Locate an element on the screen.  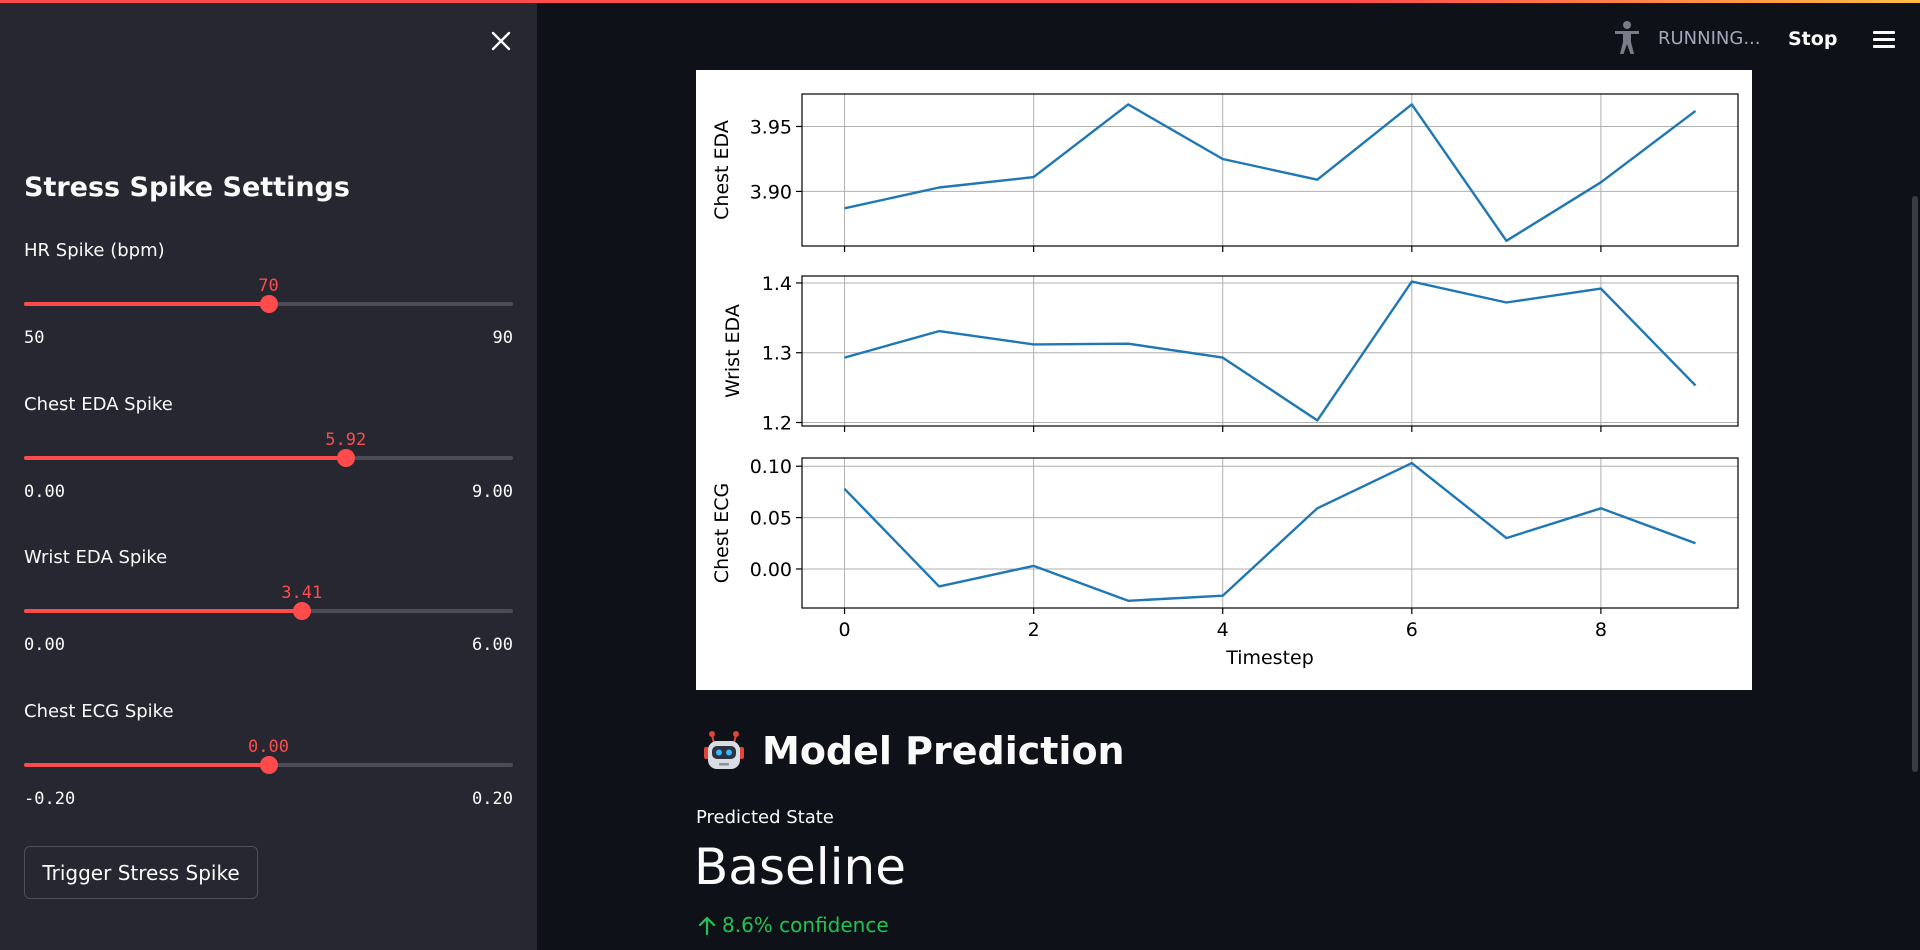
slider-value: 5.92 is located at coordinates (346, 440).